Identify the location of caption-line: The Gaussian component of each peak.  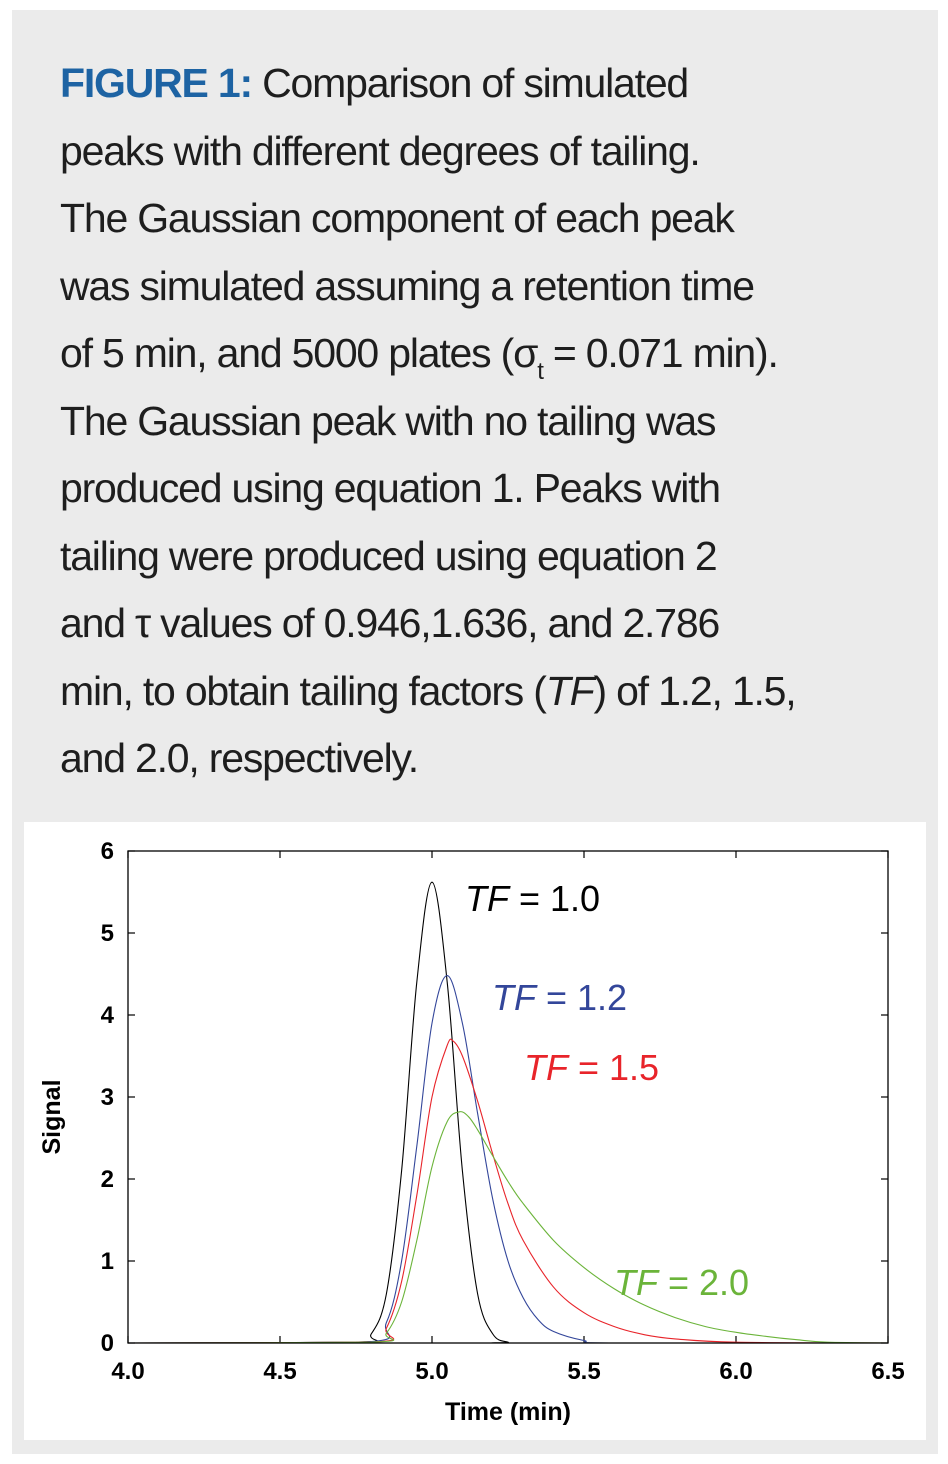
(397, 218).